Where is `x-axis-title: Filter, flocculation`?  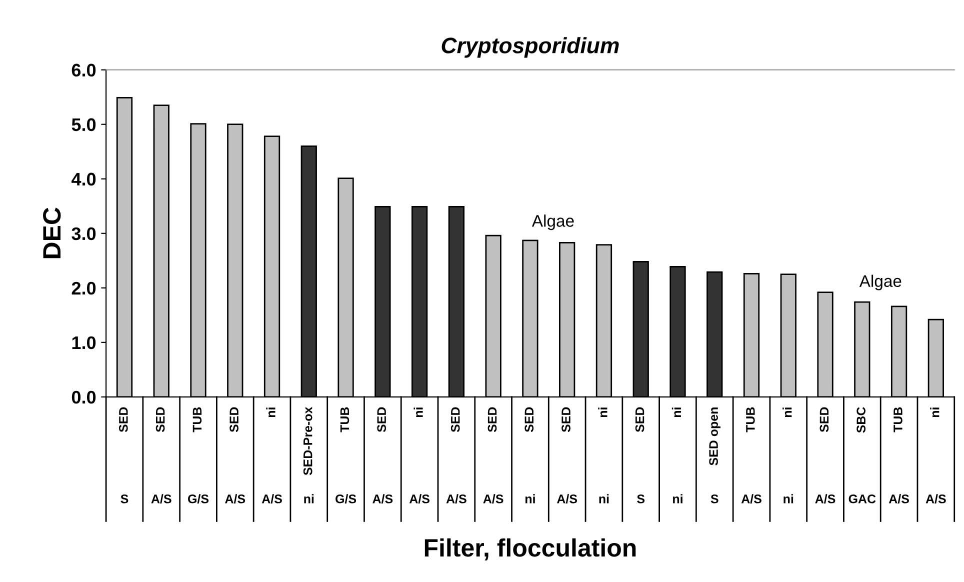 x-axis-title: Filter, flocculation is located at coordinates (530, 549).